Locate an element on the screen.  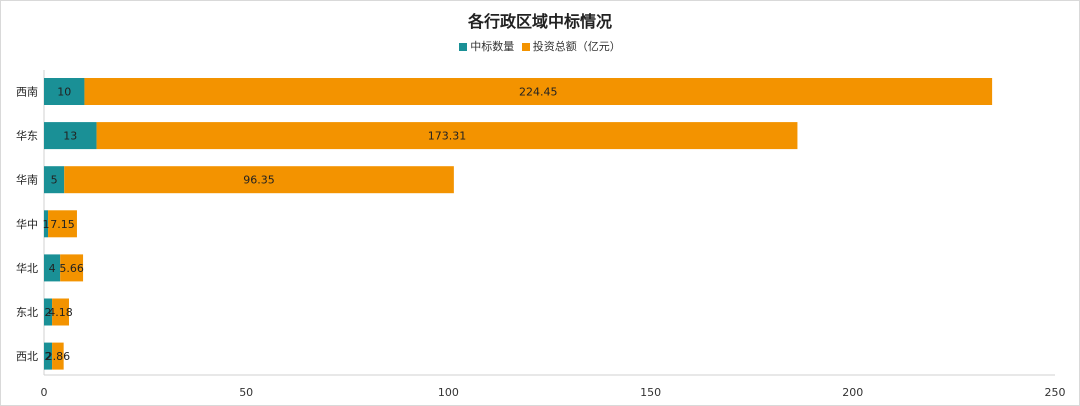
x-tick-label-5: 250 is located at coordinates (1055, 392).